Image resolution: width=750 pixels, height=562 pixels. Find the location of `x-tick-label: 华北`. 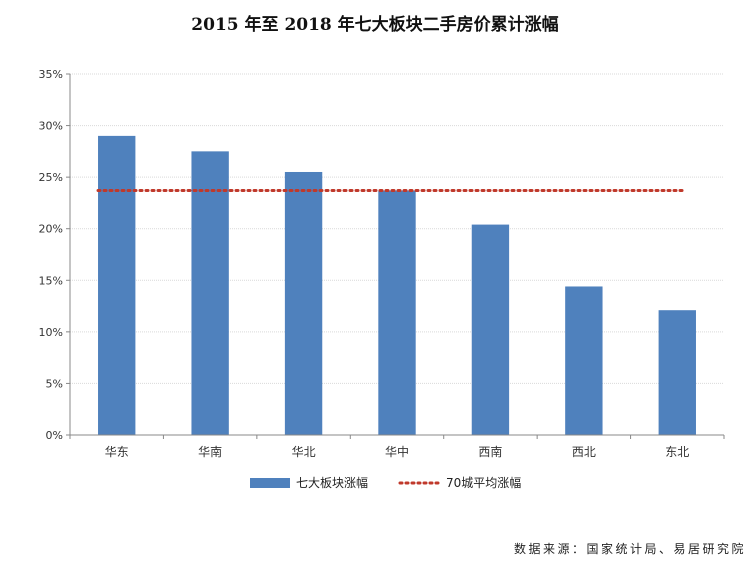

x-tick-label: 华北 is located at coordinates (304, 452).